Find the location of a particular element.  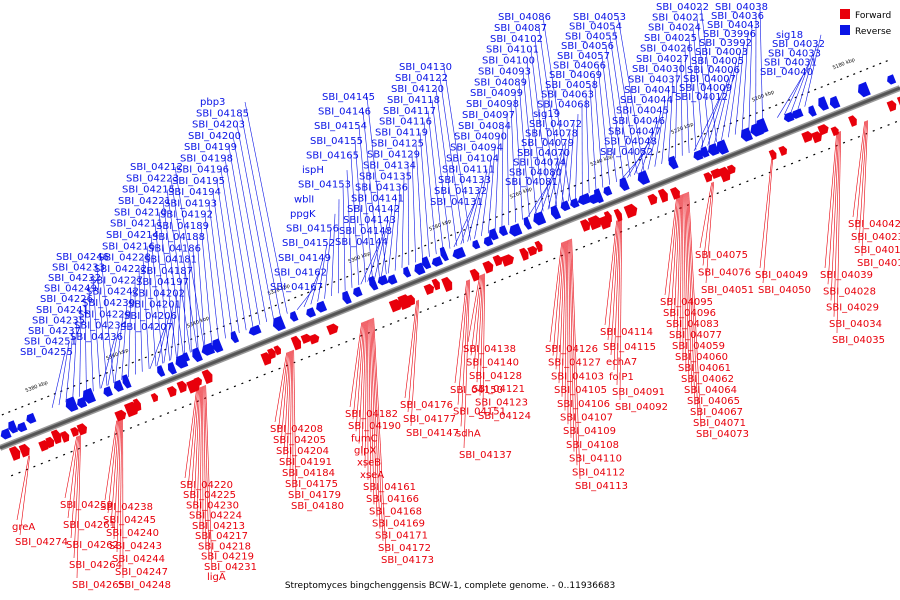

forward-gene-label: SBI_04095 is located at coordinates (686, 302).